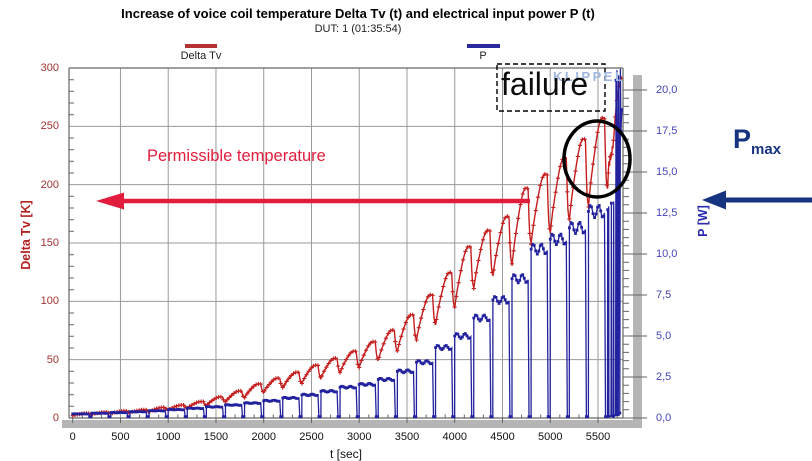  I want to click on x-tick-label: 4500, so click(502, 437).